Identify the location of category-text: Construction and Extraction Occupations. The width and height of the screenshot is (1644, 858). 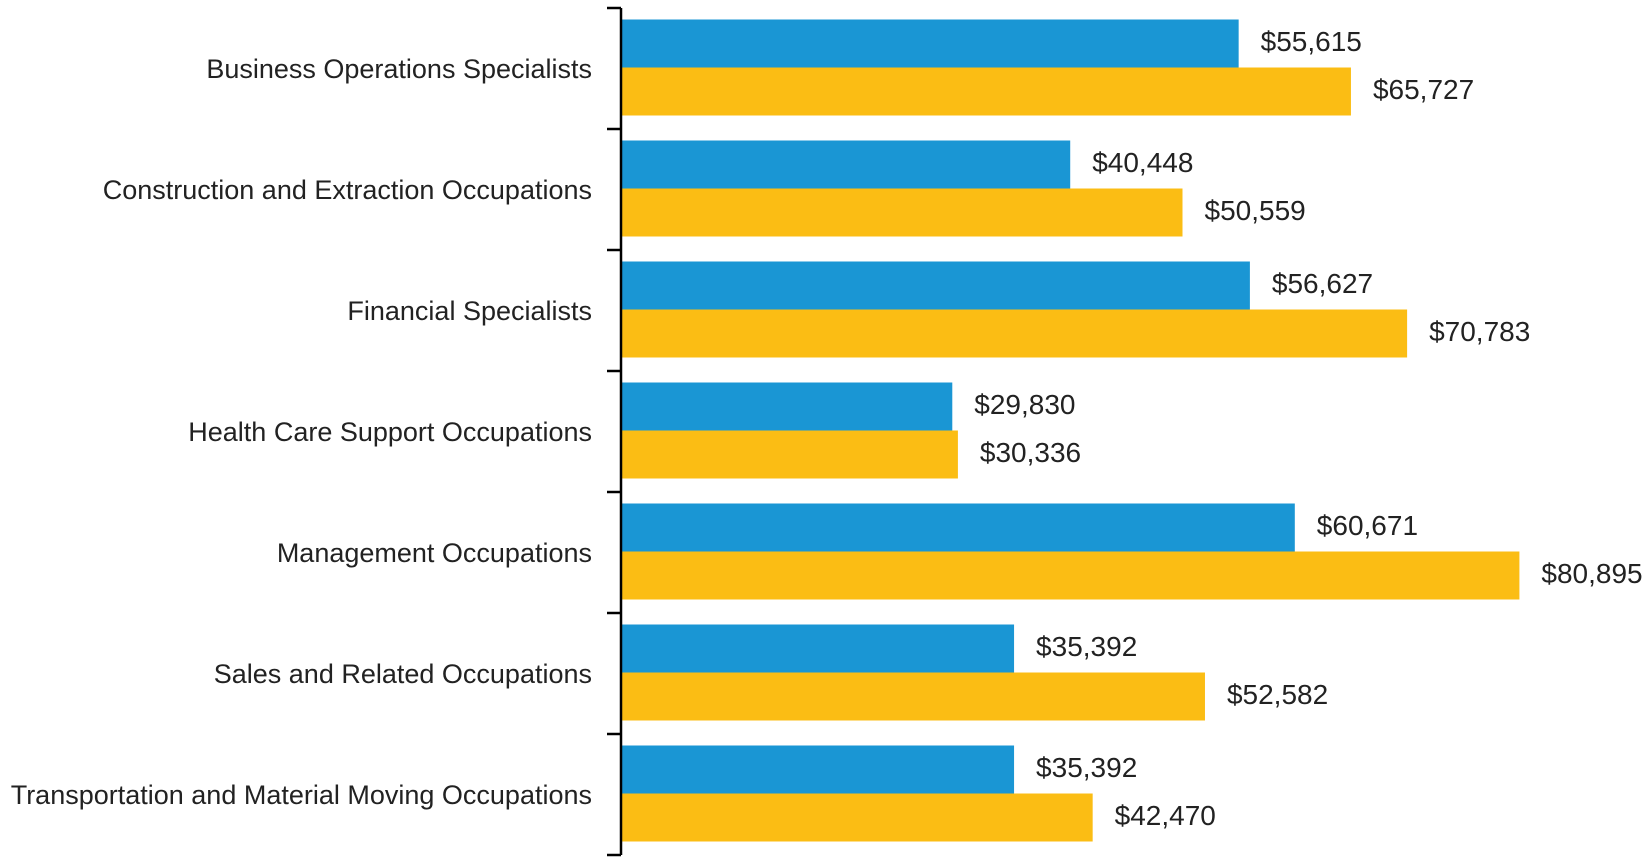
(347, 189).